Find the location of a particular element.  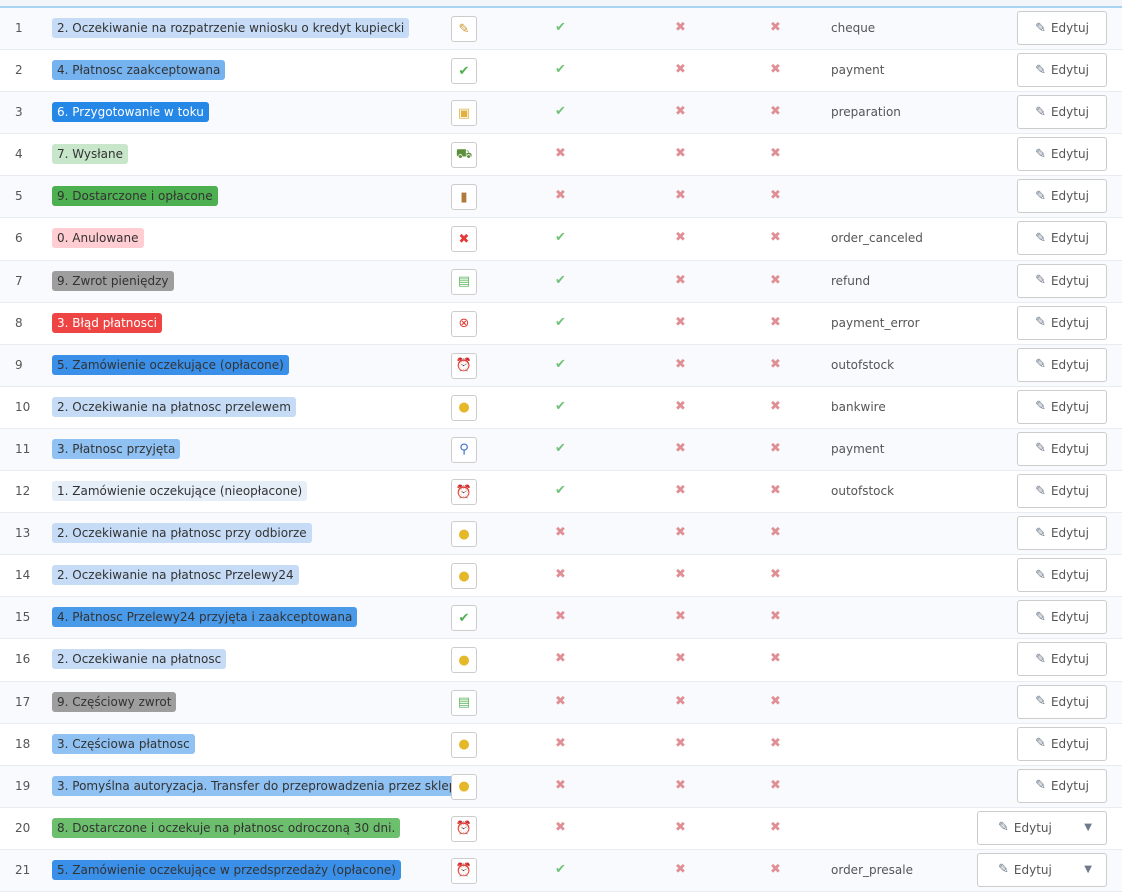

template-name: cheque is located at coordinates (853, 28).